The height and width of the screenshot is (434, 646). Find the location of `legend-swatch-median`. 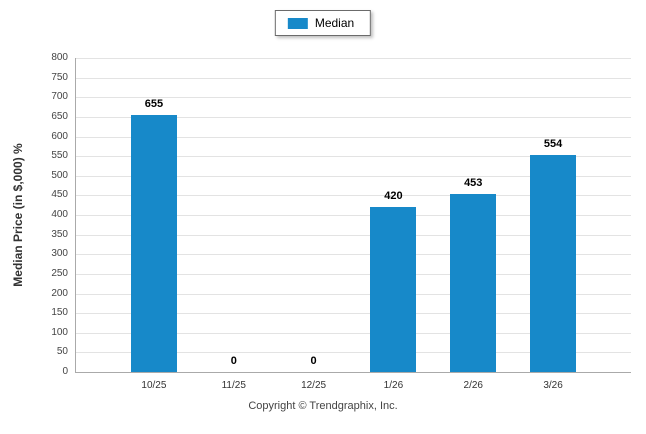

legend-swatch-median is located at coordinates (297, 23).